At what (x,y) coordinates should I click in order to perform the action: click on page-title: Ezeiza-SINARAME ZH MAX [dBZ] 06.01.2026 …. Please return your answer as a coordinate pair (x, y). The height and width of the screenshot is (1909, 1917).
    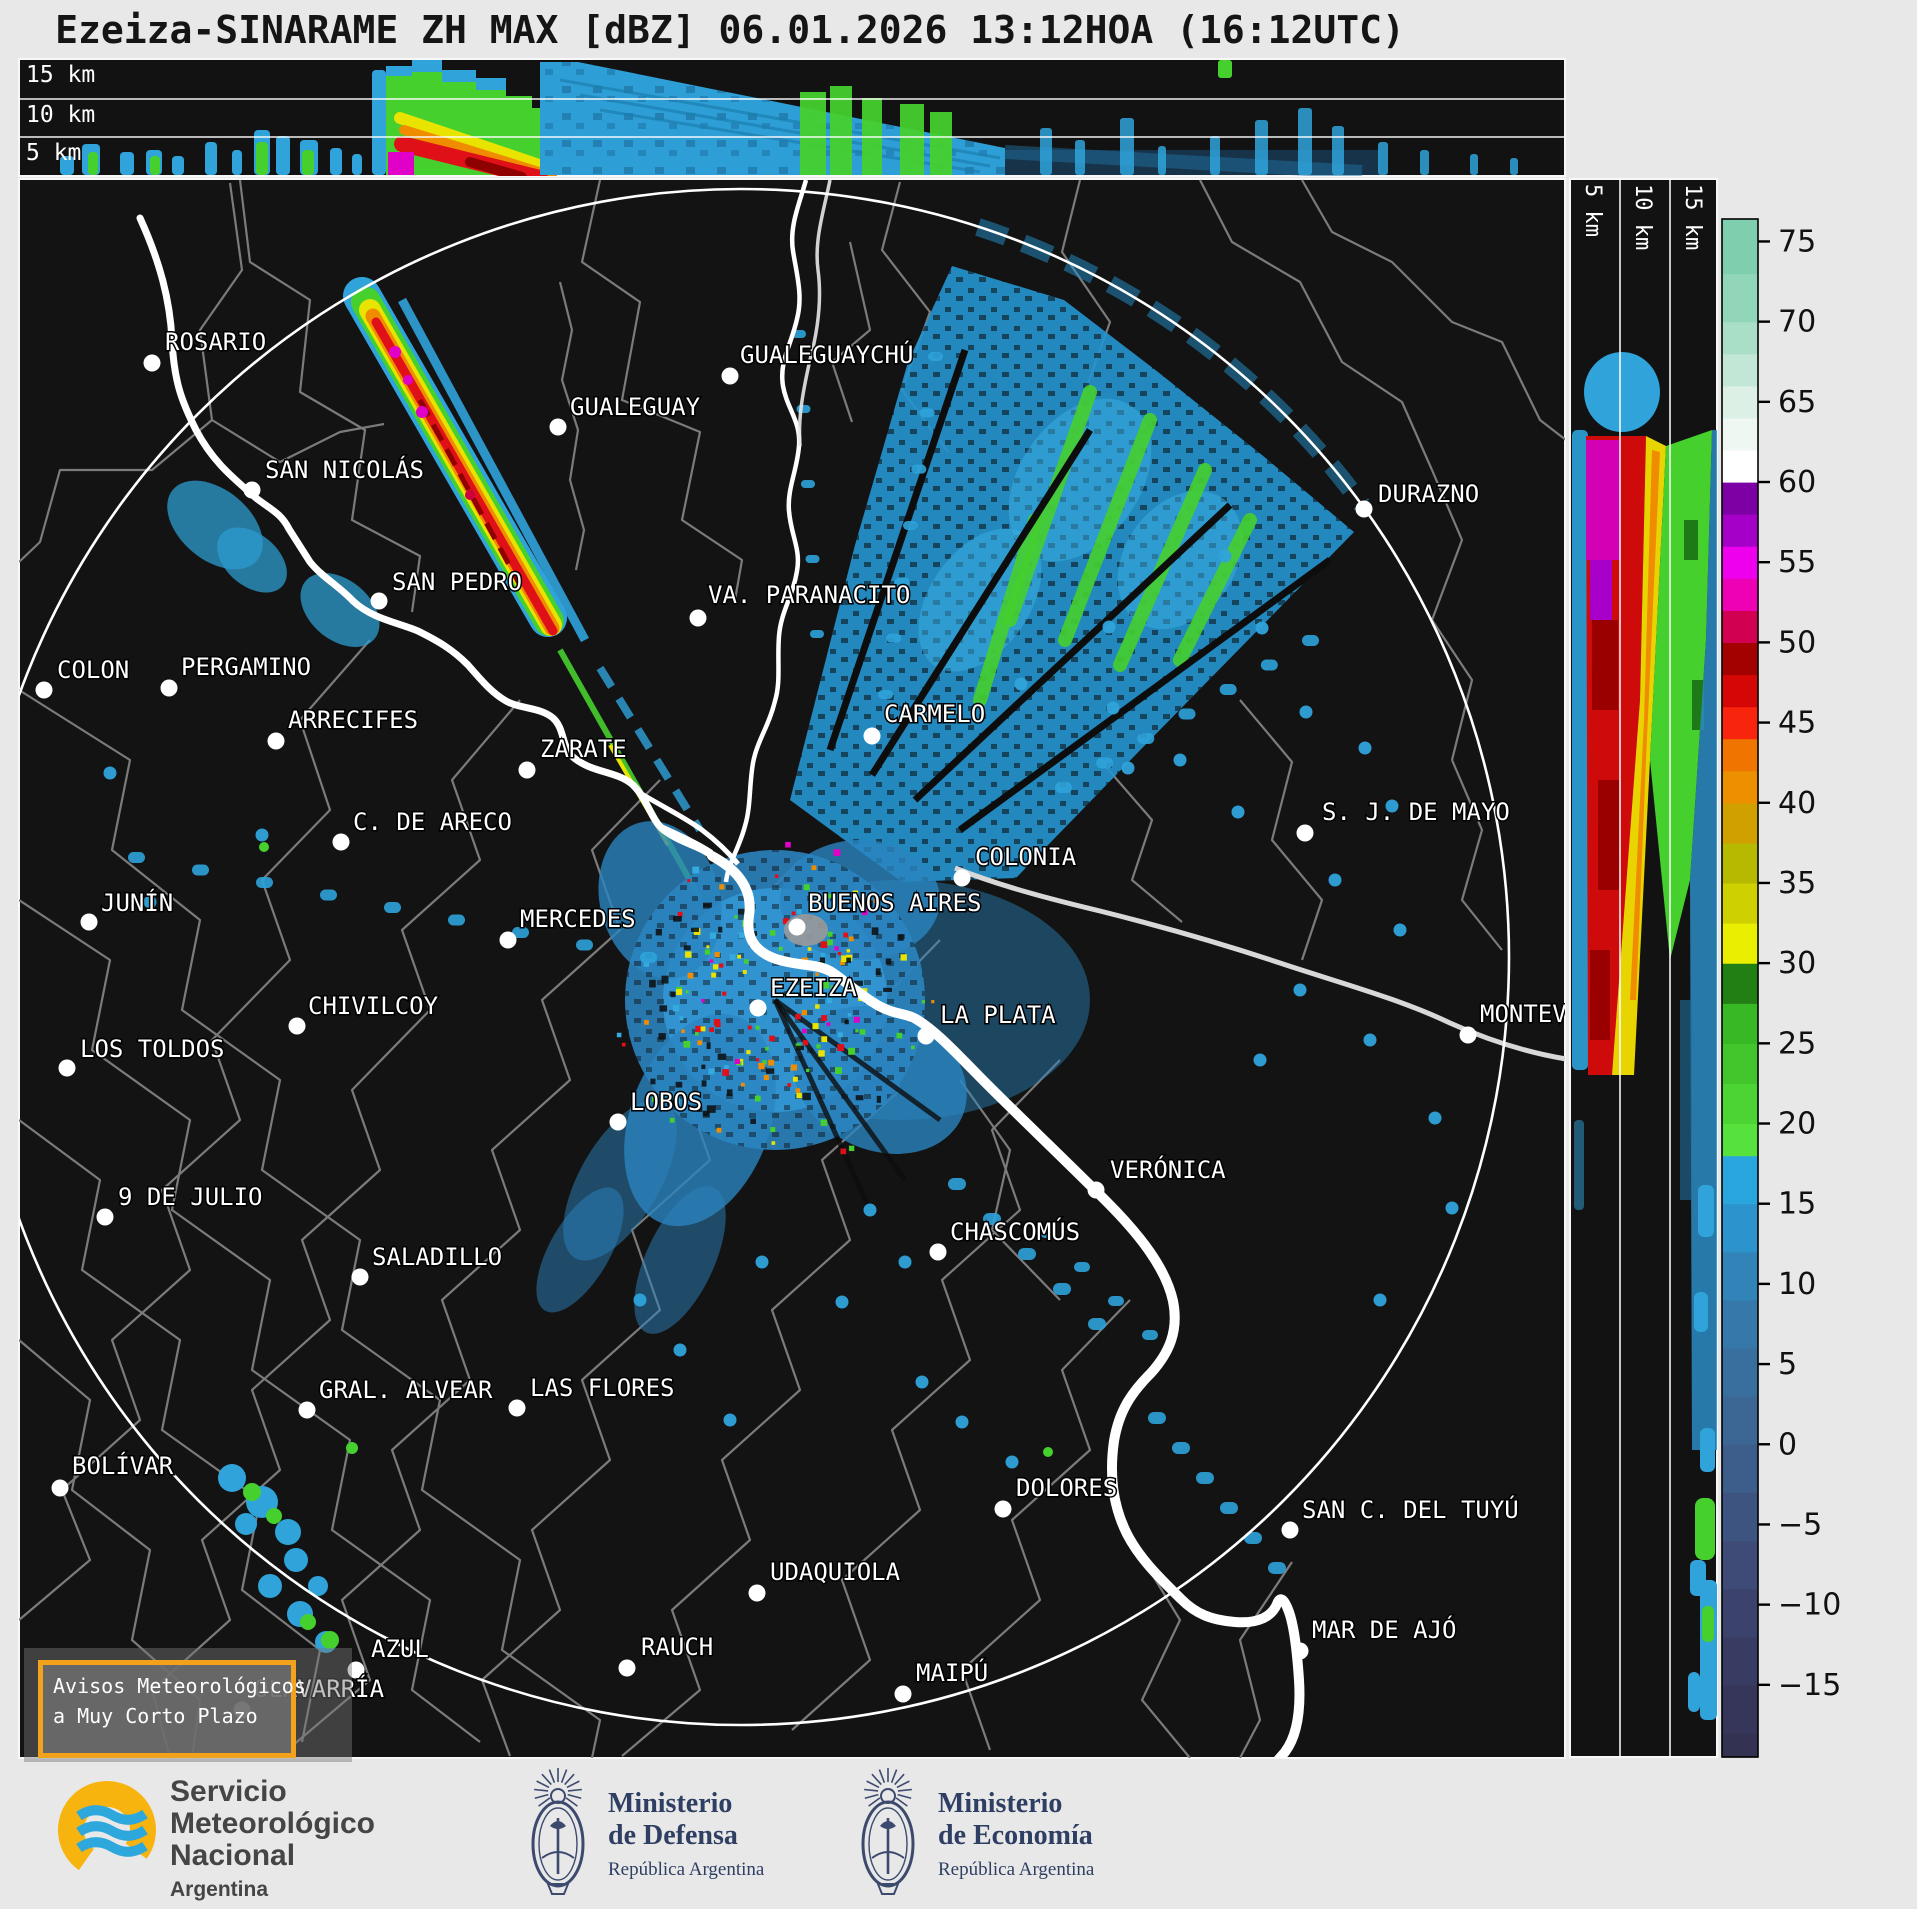
    Looking at the image, I should click on (730, 30).